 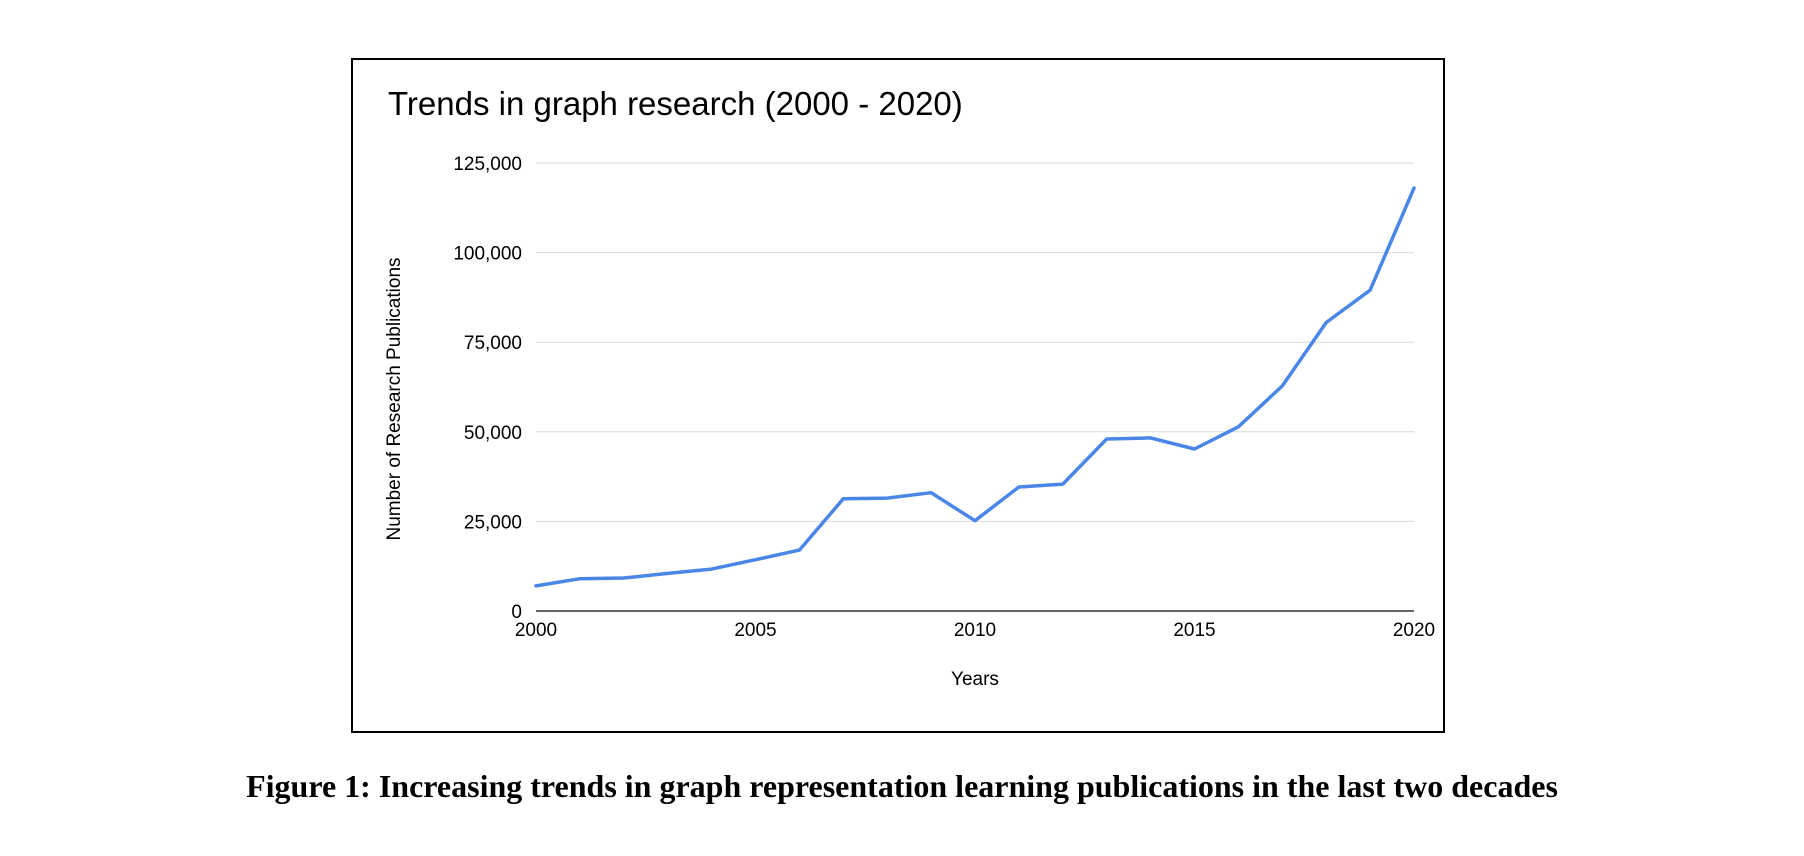 I want to click on y-tick-label: 125,000, so click(x=487, y=164).